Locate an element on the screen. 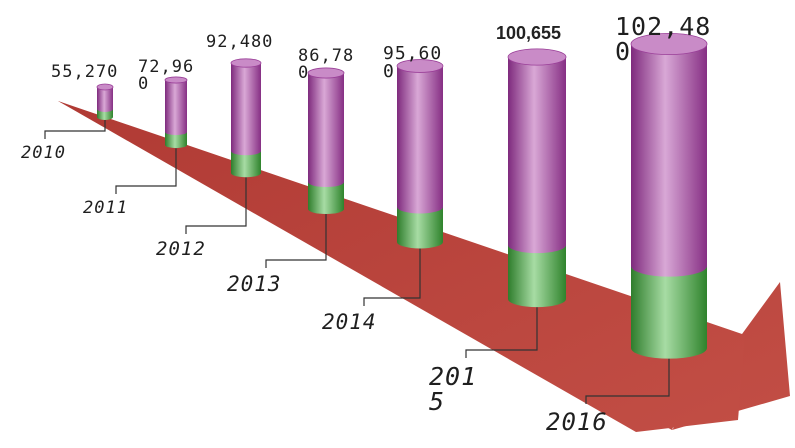 The width and height of the screenshot is (795, 448). value-label-2010: 55,270 is located at coordinates (85, 72).